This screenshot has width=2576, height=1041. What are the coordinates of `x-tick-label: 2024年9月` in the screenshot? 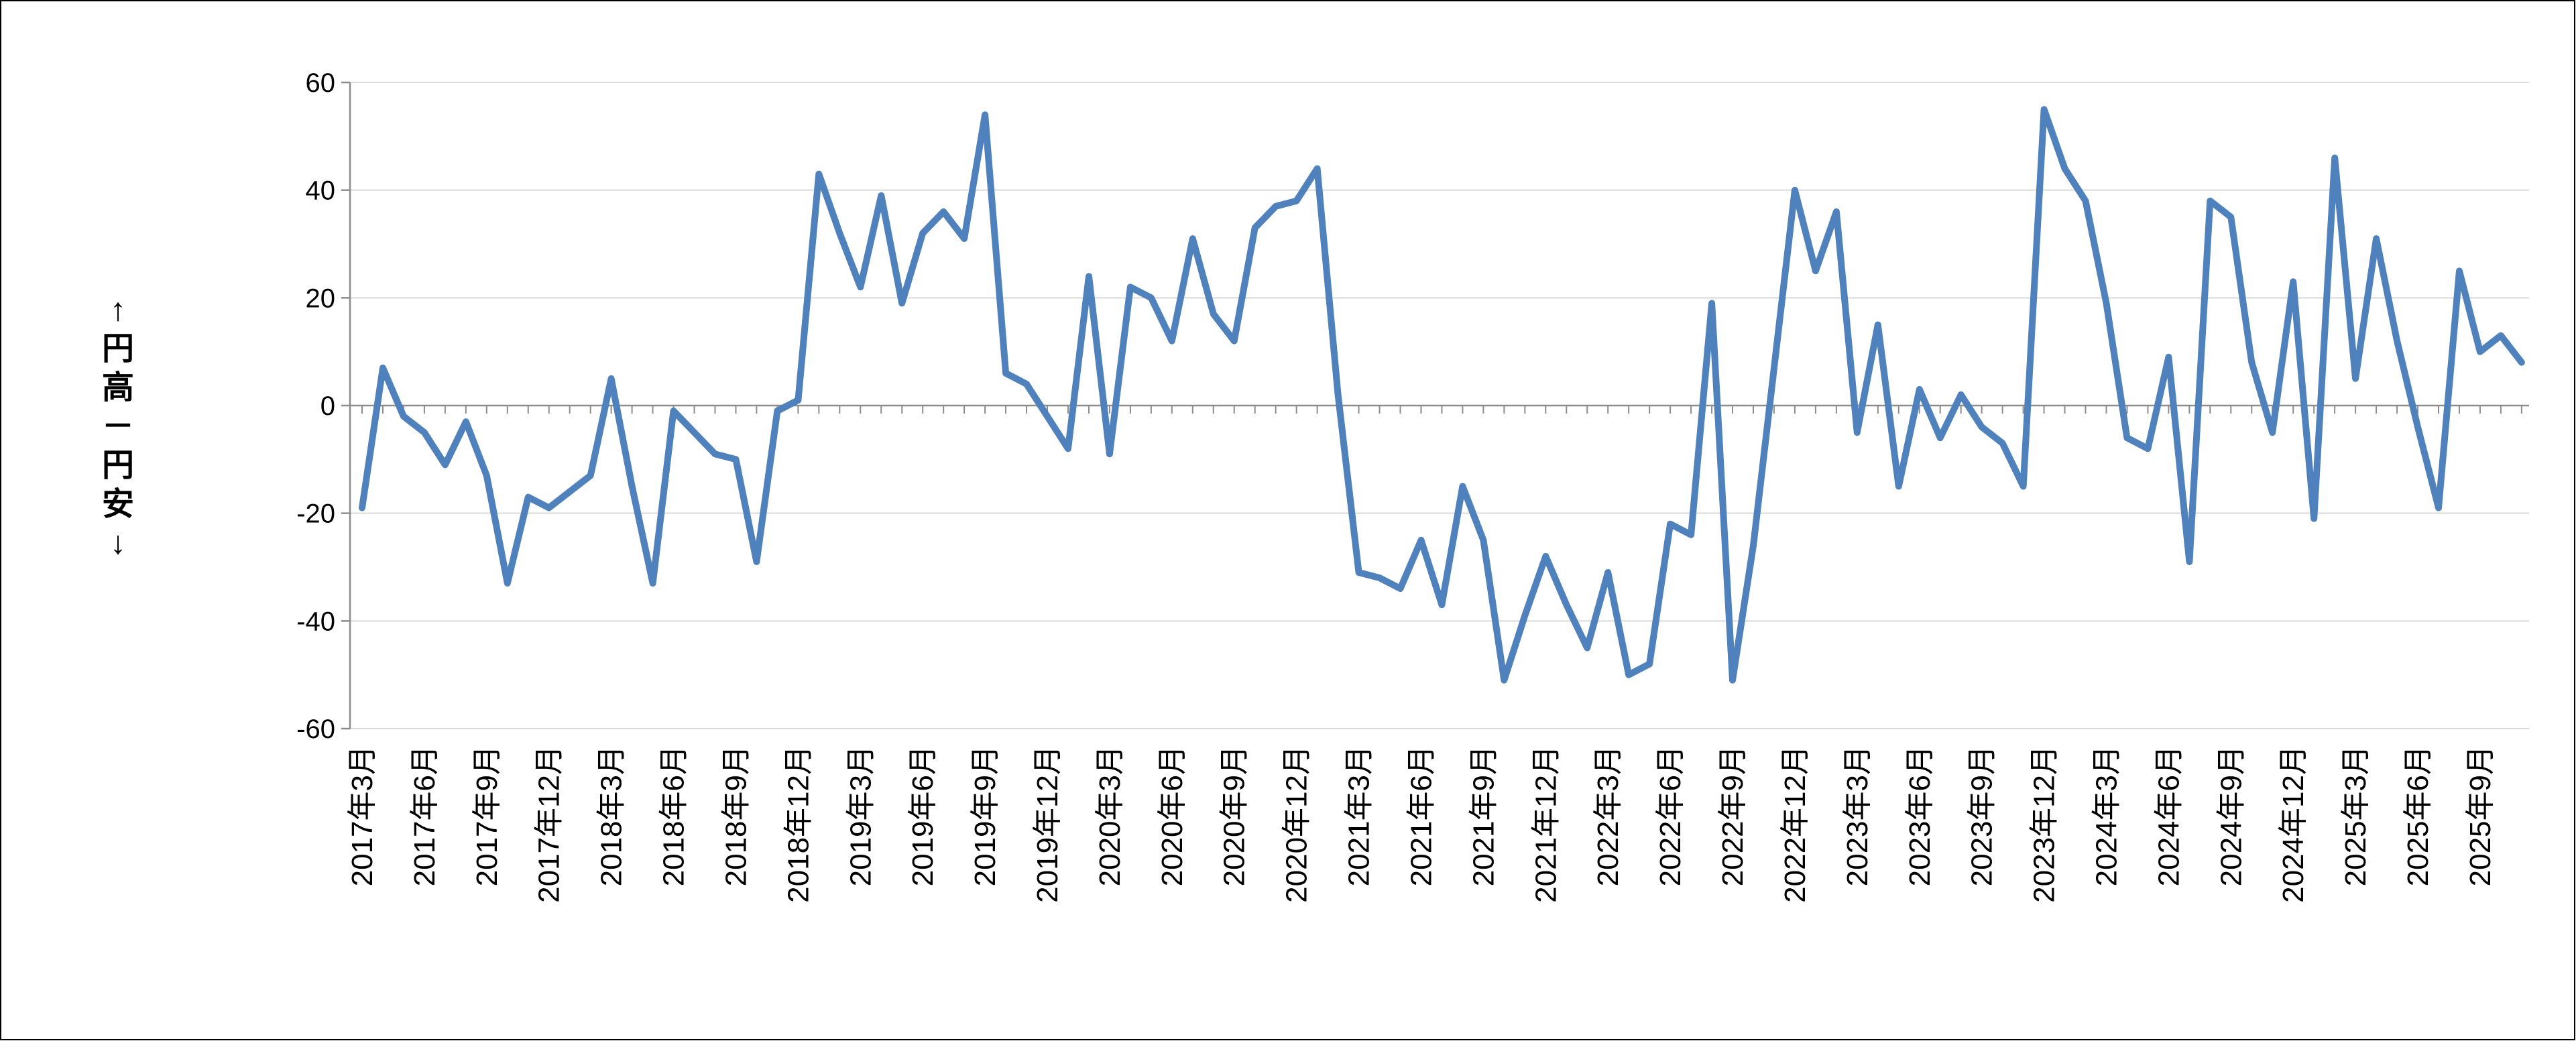 It's located at (2231, 815).